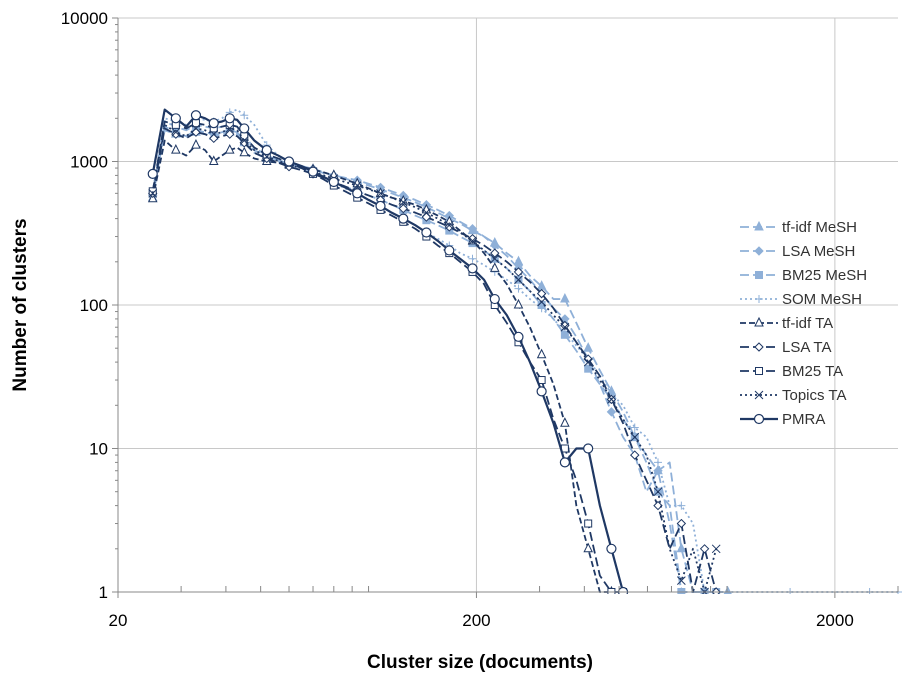 Image resolution: width=917 pixels, height=674 pixels. Describe the element at coordinates (786, 323) in the screenshot. I see `legend-entry: tf-idf TA` at that location.